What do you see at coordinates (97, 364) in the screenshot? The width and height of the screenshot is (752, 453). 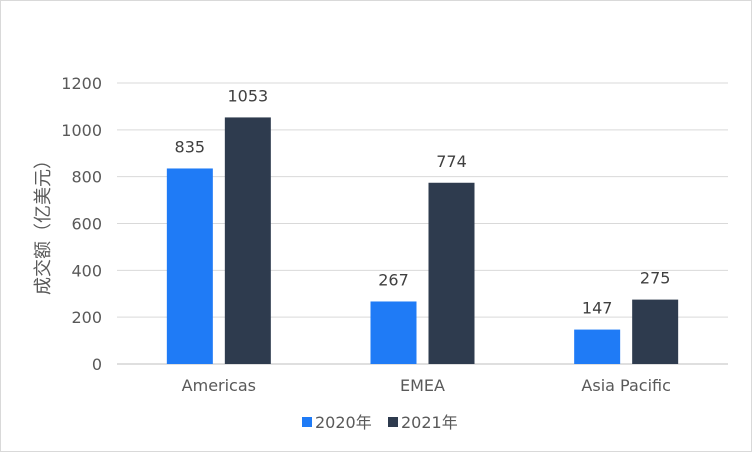 I see `y-tick-label: 0` at bounding box center [97, 364].